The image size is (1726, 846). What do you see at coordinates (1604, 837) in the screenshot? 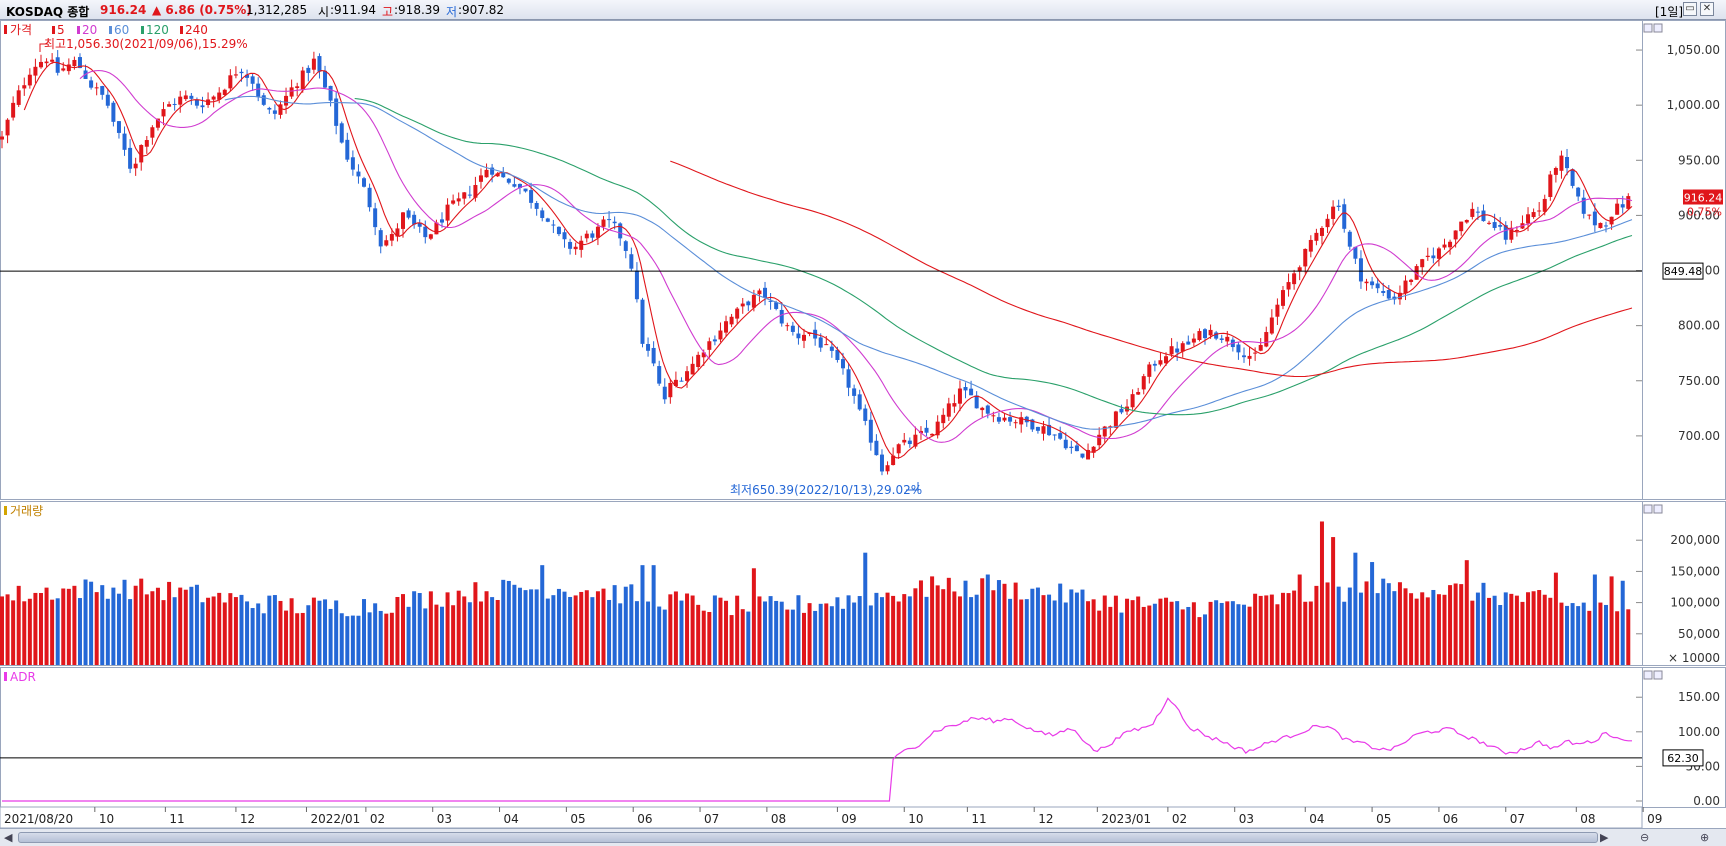
I see `scroll-right-icon: ▶` at bounding box center [1604, 837].